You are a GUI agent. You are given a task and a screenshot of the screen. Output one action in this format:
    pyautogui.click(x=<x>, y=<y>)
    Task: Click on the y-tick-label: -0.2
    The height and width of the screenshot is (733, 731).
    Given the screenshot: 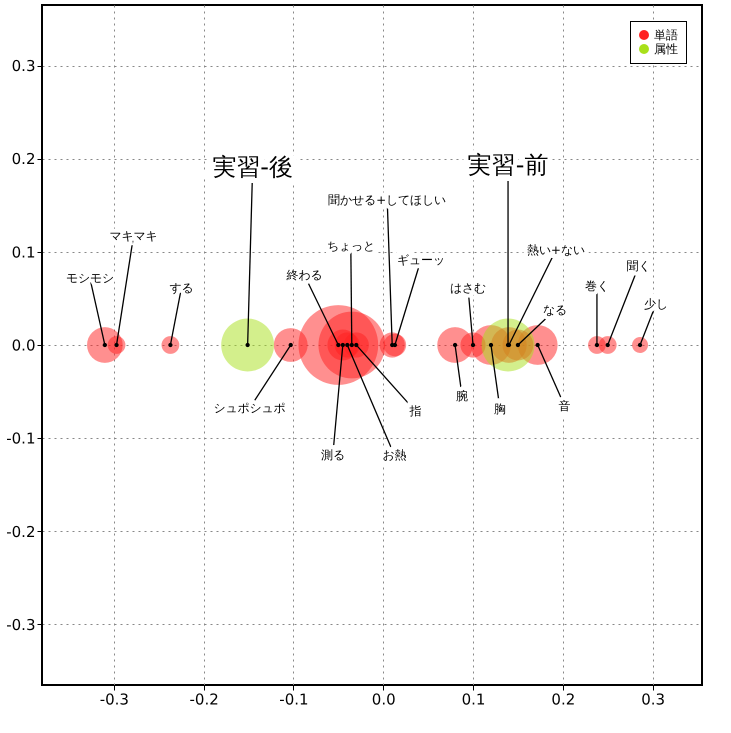 What is the action you would take?
    pyautogui.click(x=21, y=531)
    